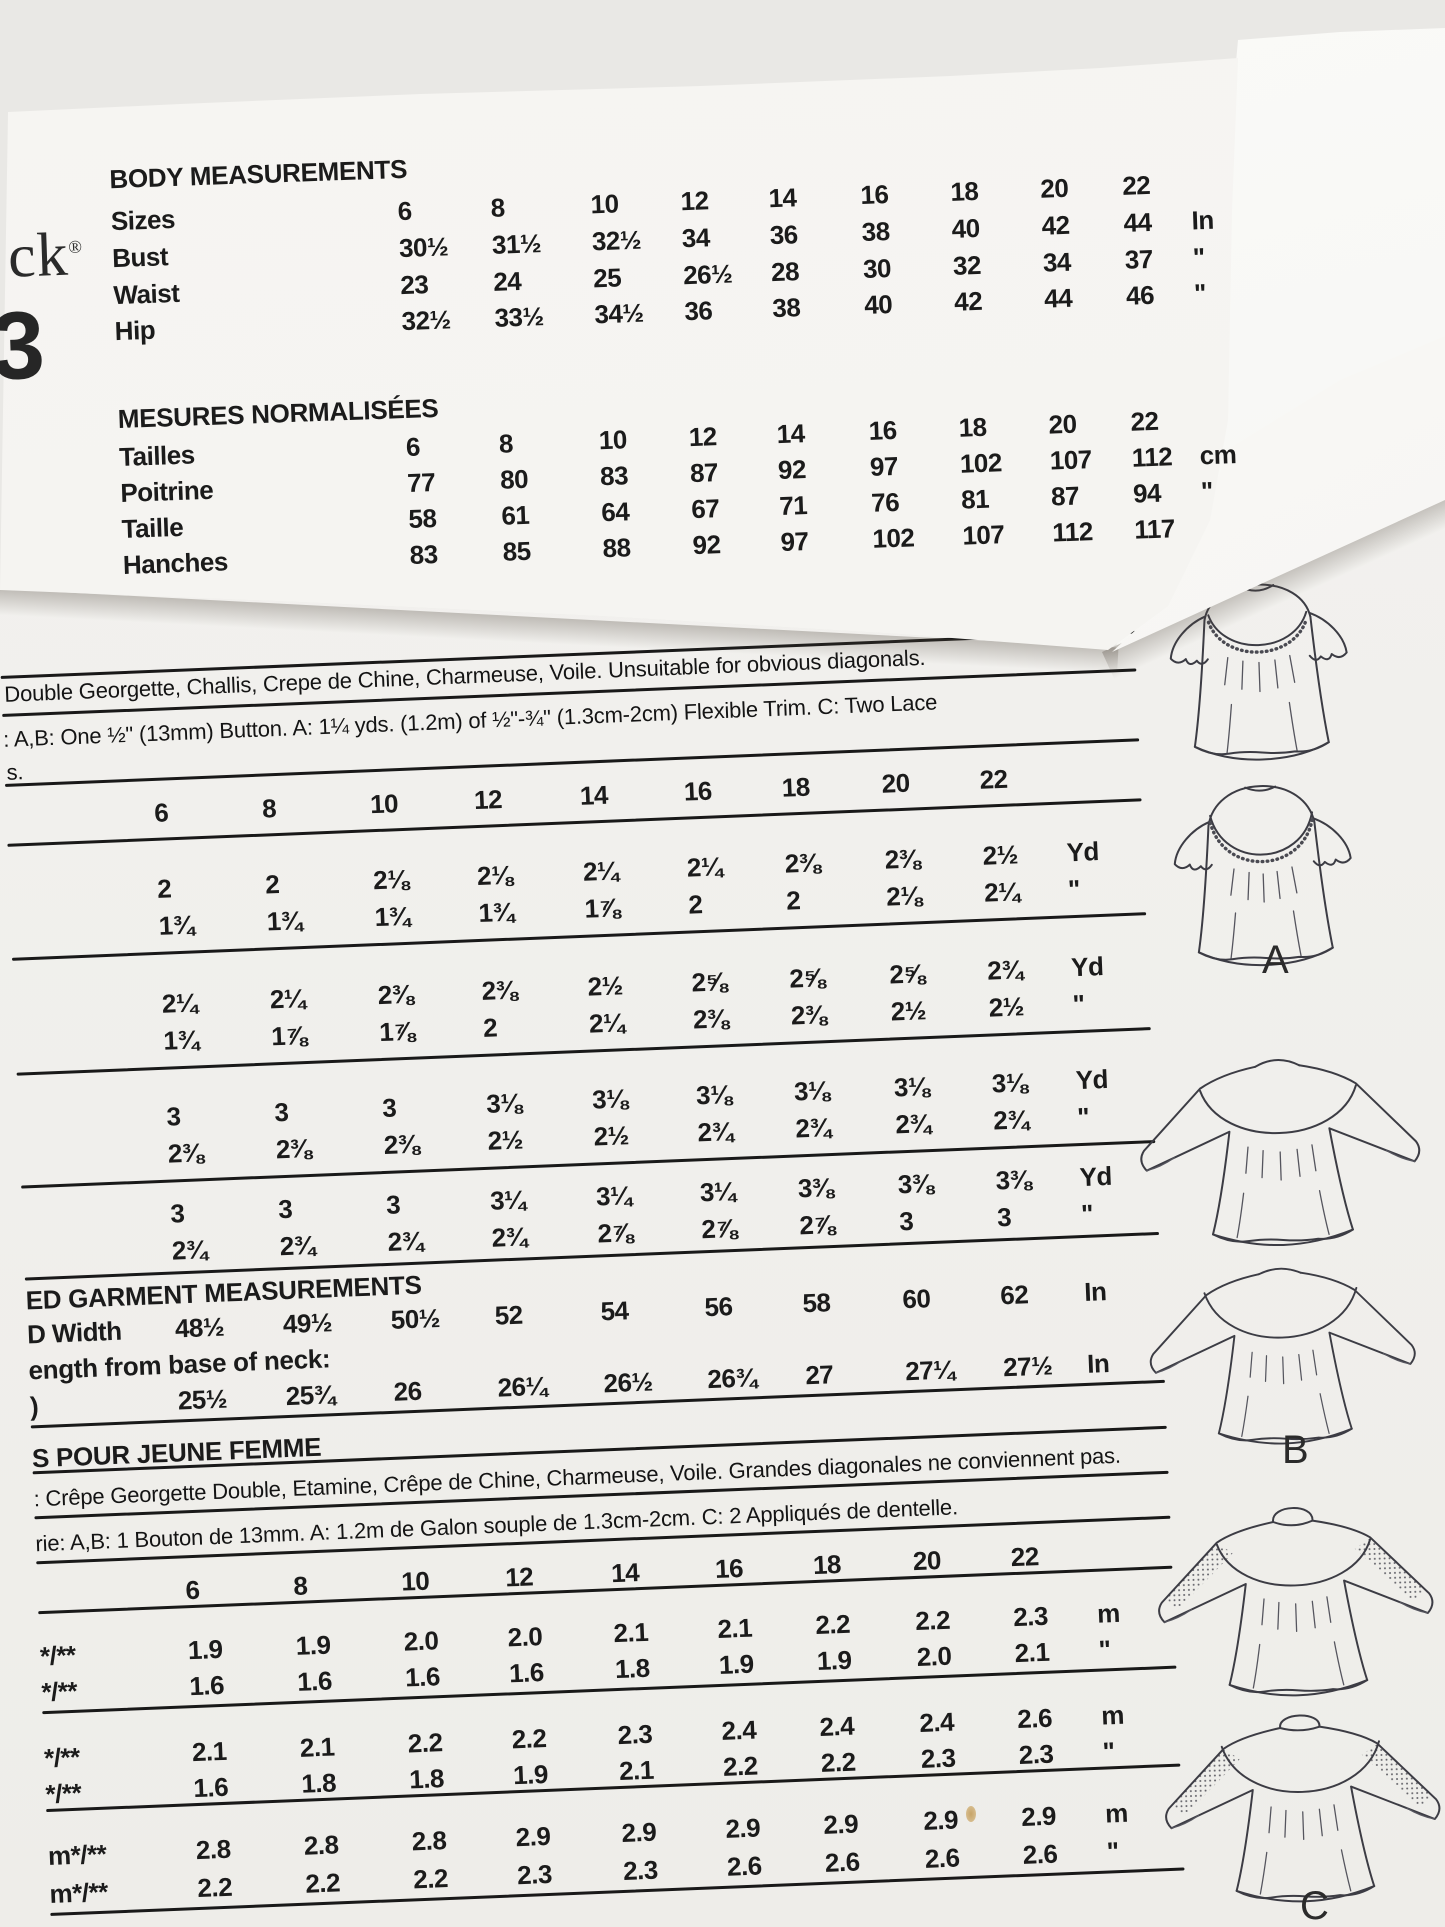  Describe the element at coordinates (414, 285) in the screenshot. I see `table-cell: 23` at that location.